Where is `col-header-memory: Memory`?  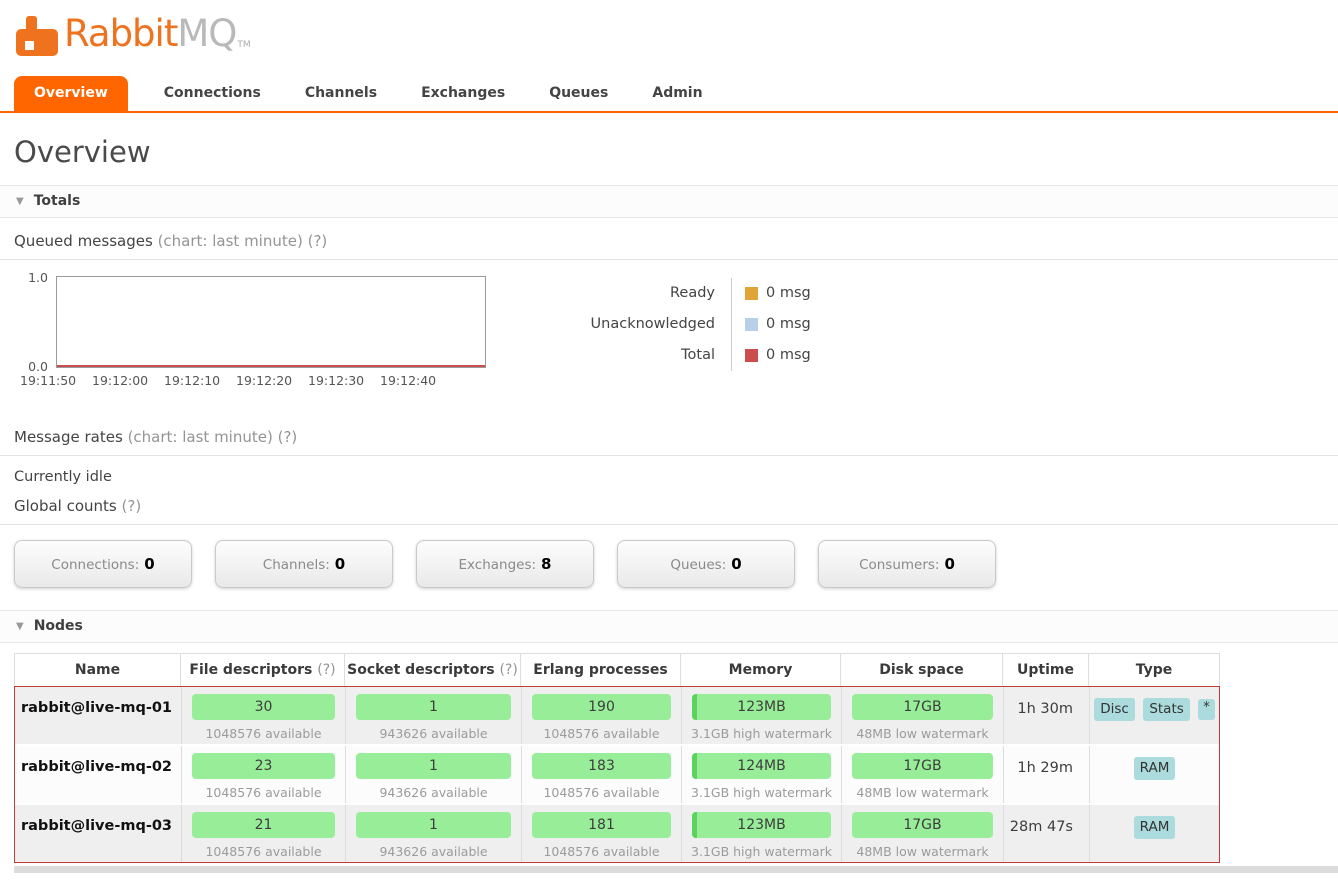 col-header-memory: Memory is located at coordinates (761, 669).